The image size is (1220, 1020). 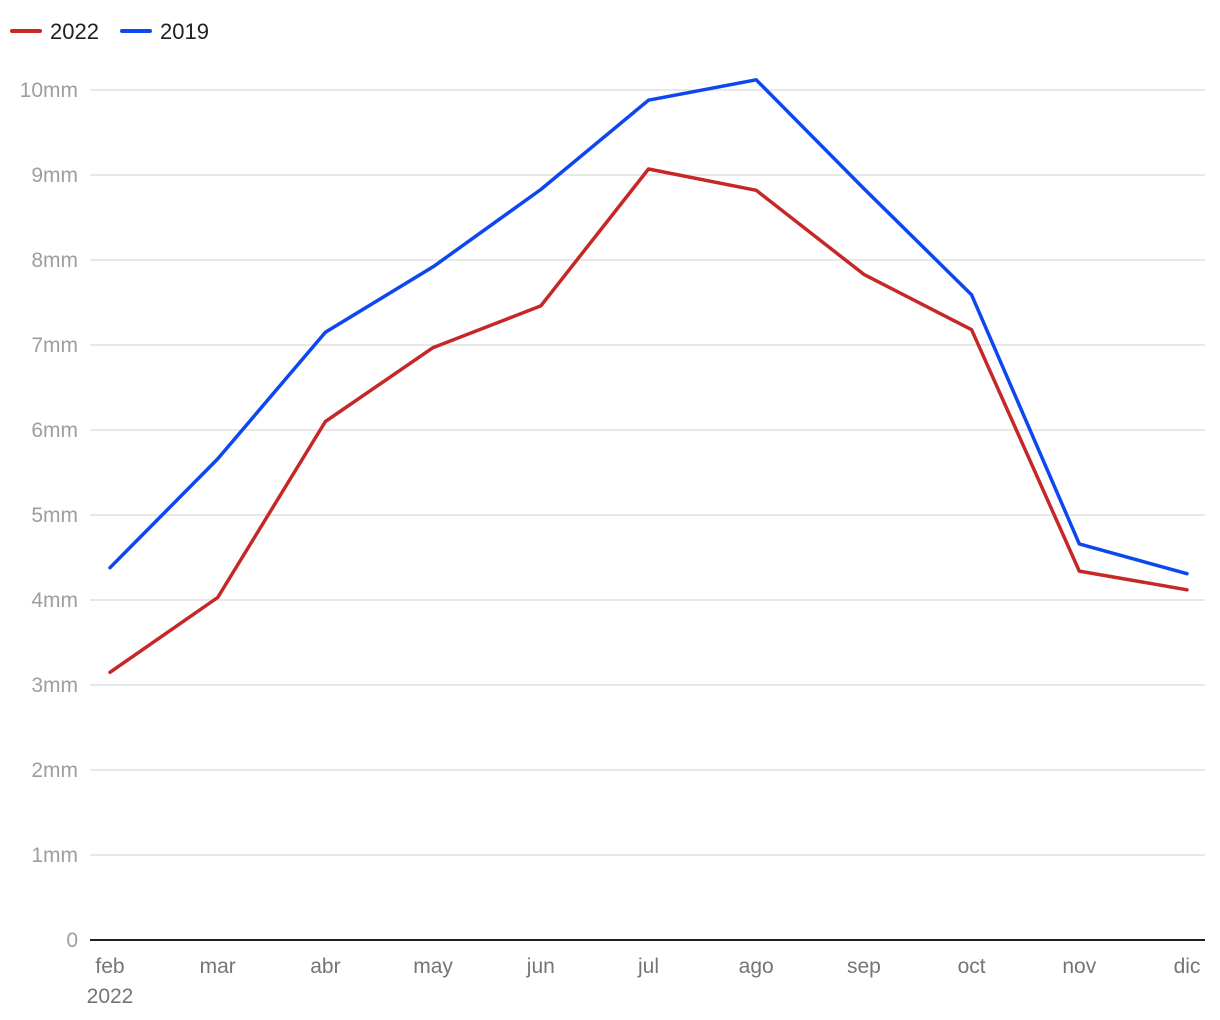 What do you see at coordinates (218, 966) in the screenshot?
I see `x-tick-label: mar` at bounding box center [218, 966].